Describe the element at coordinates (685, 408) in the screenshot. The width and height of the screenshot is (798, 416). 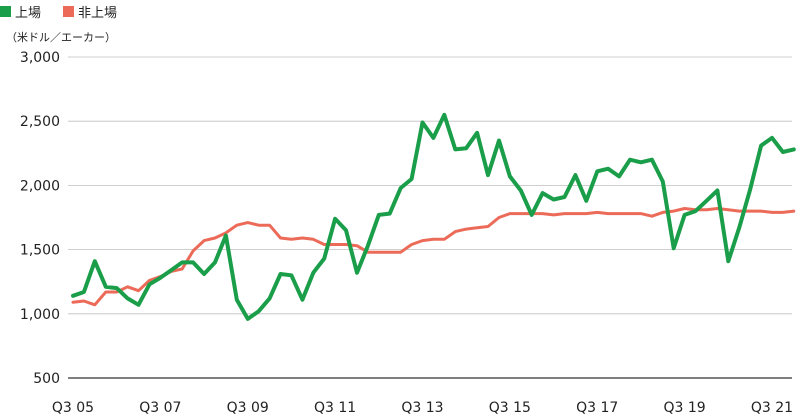
I see `x-tick-label: Q3 19` at that location.